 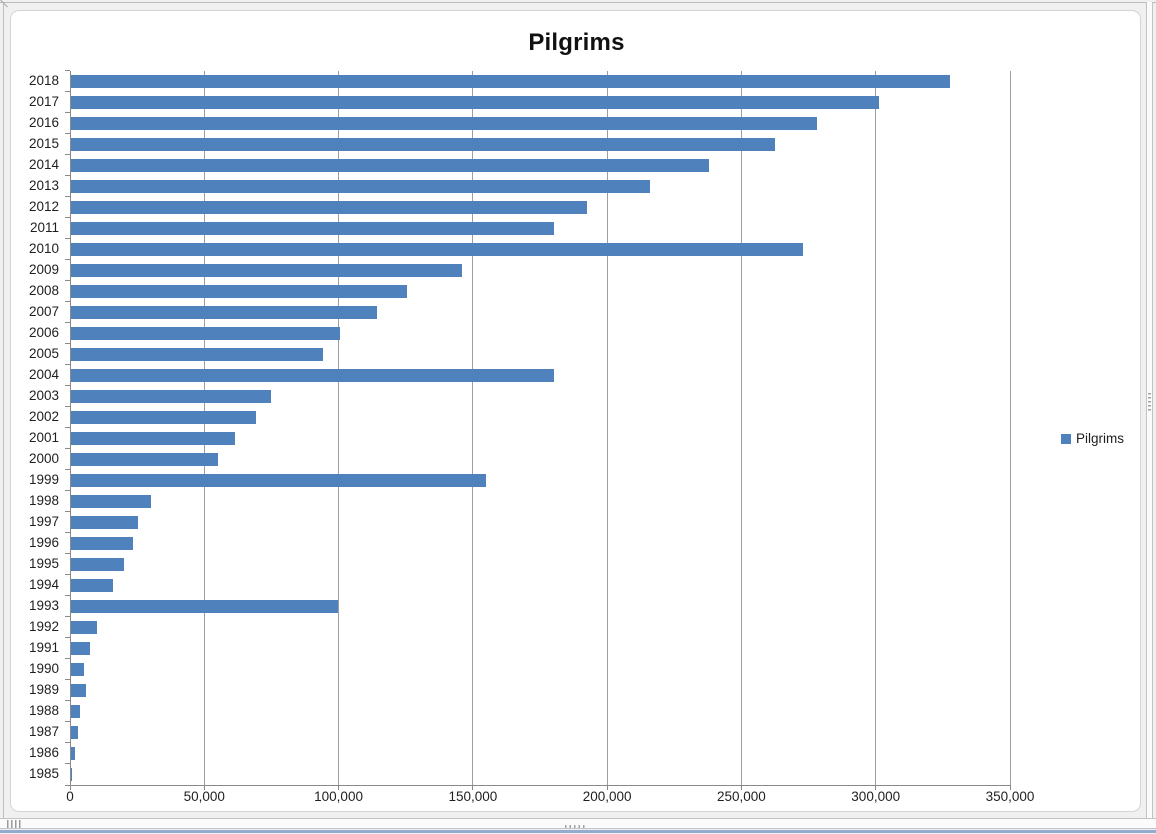 I want to click on legend-label: Pilgrims, so click(x=1100, y=438).